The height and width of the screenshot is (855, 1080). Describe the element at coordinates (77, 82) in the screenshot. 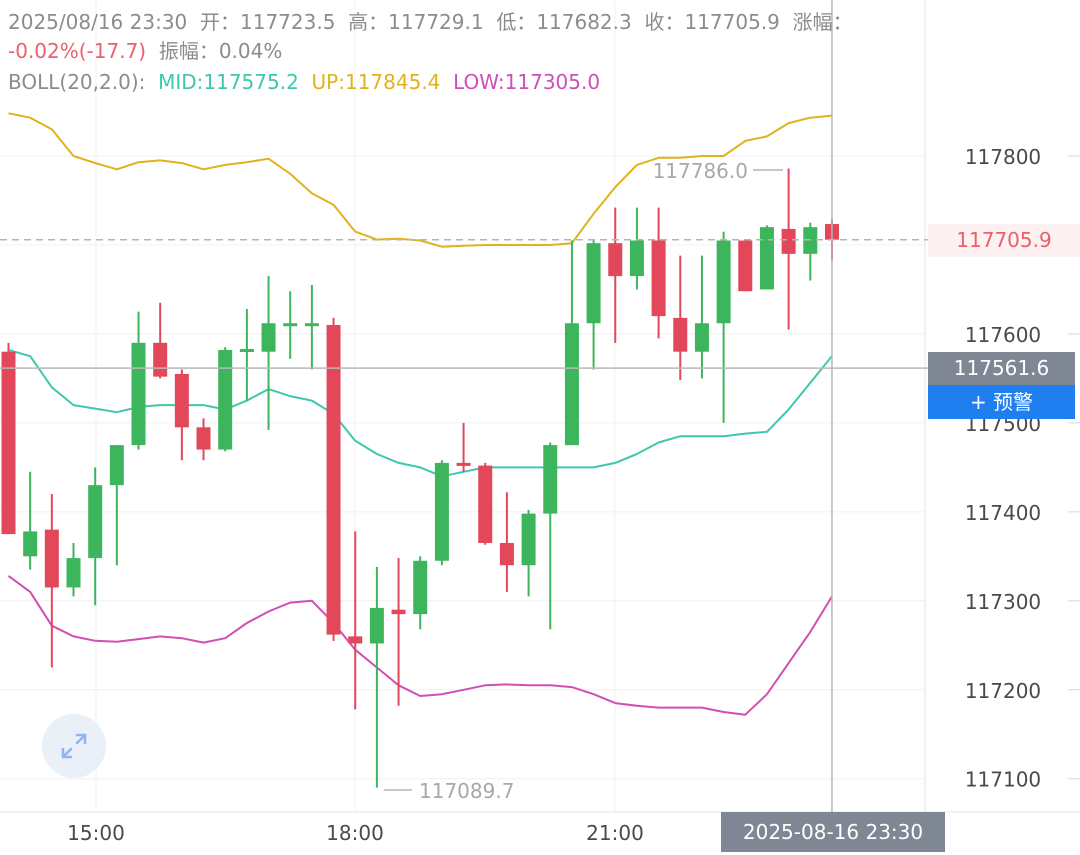

I see `boll-label: BOLL(20,2.0):` at that location.